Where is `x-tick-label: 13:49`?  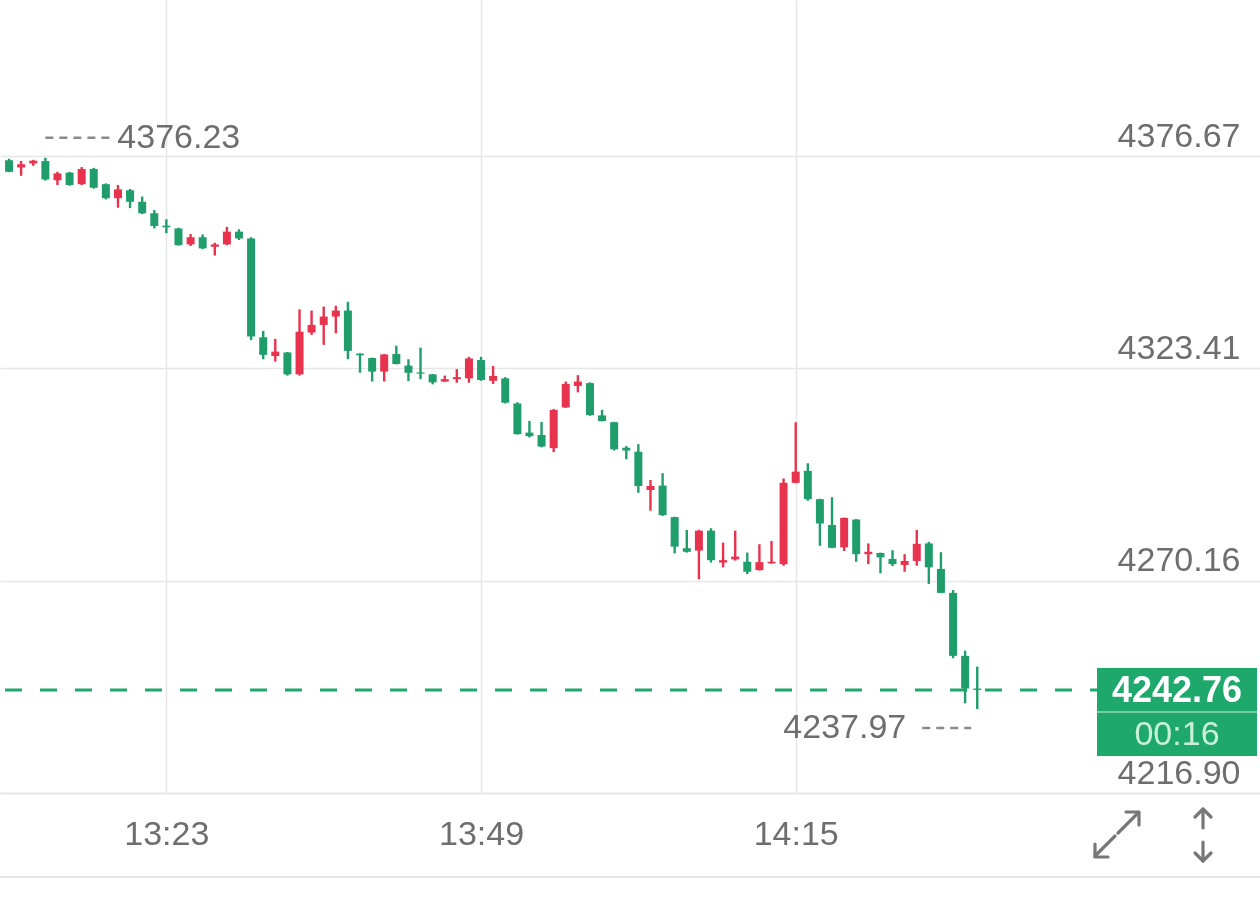 x-tick-label: 13:49 is located at coordinates (482, 832).